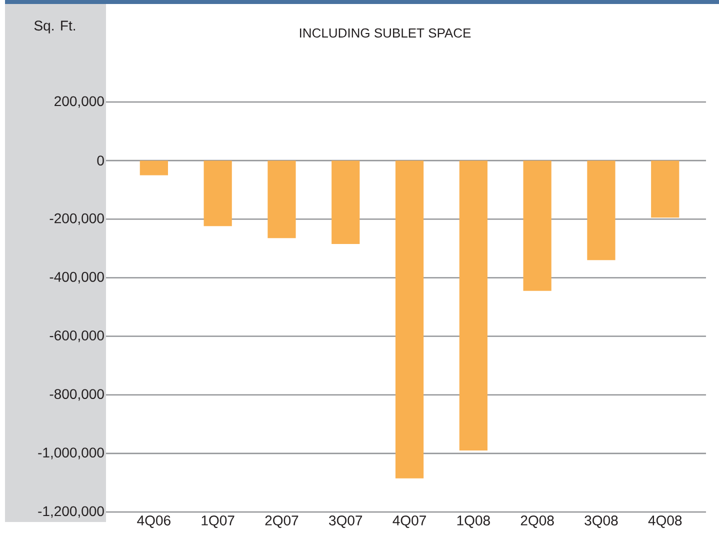 The width and height of the screenshot is (719, 542). What do you see at coordinates (100, 161) in the screenshot?
I see `y-tick-label: 0` at bounding box center [100, 161].